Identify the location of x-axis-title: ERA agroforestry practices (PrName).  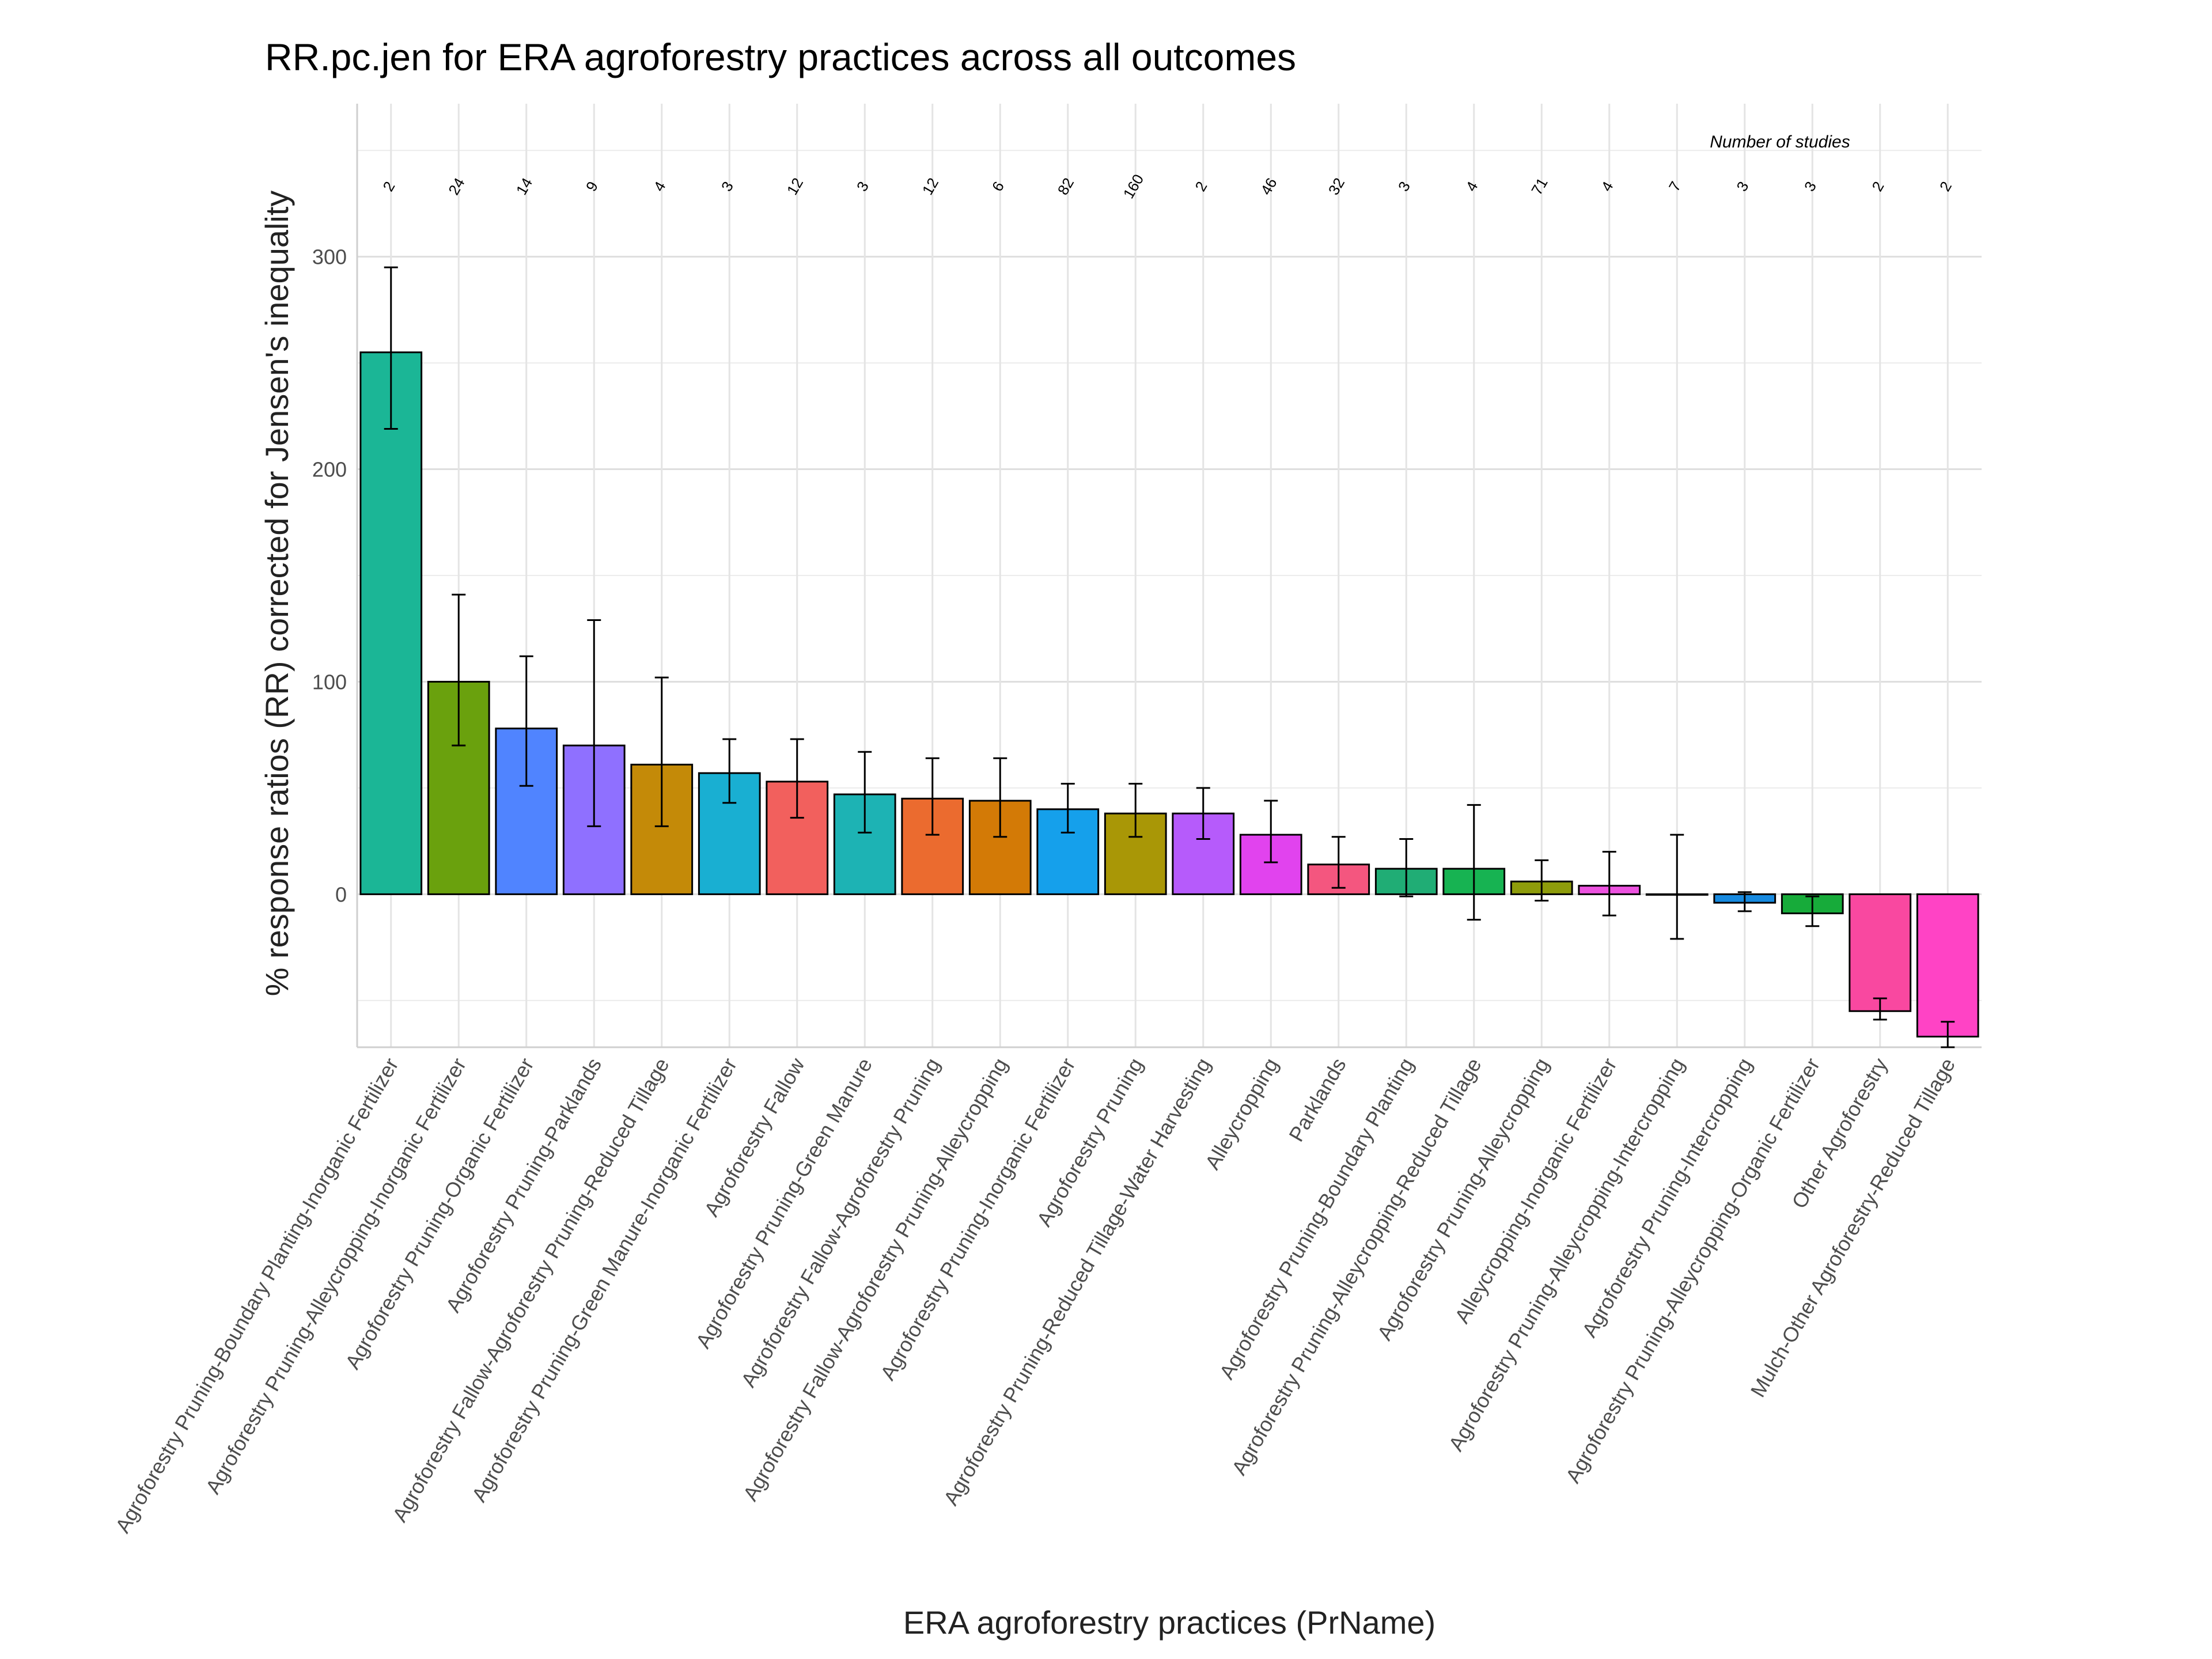
(1169, 1622).